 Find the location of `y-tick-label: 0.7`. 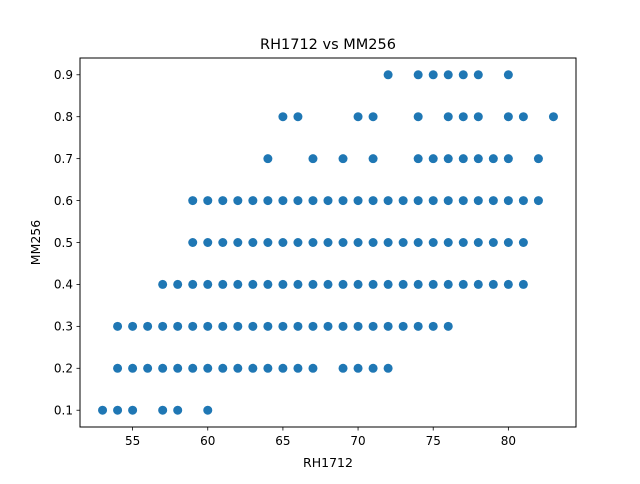

y-tick-label: 0.7 is located at coordinates (63, 159).